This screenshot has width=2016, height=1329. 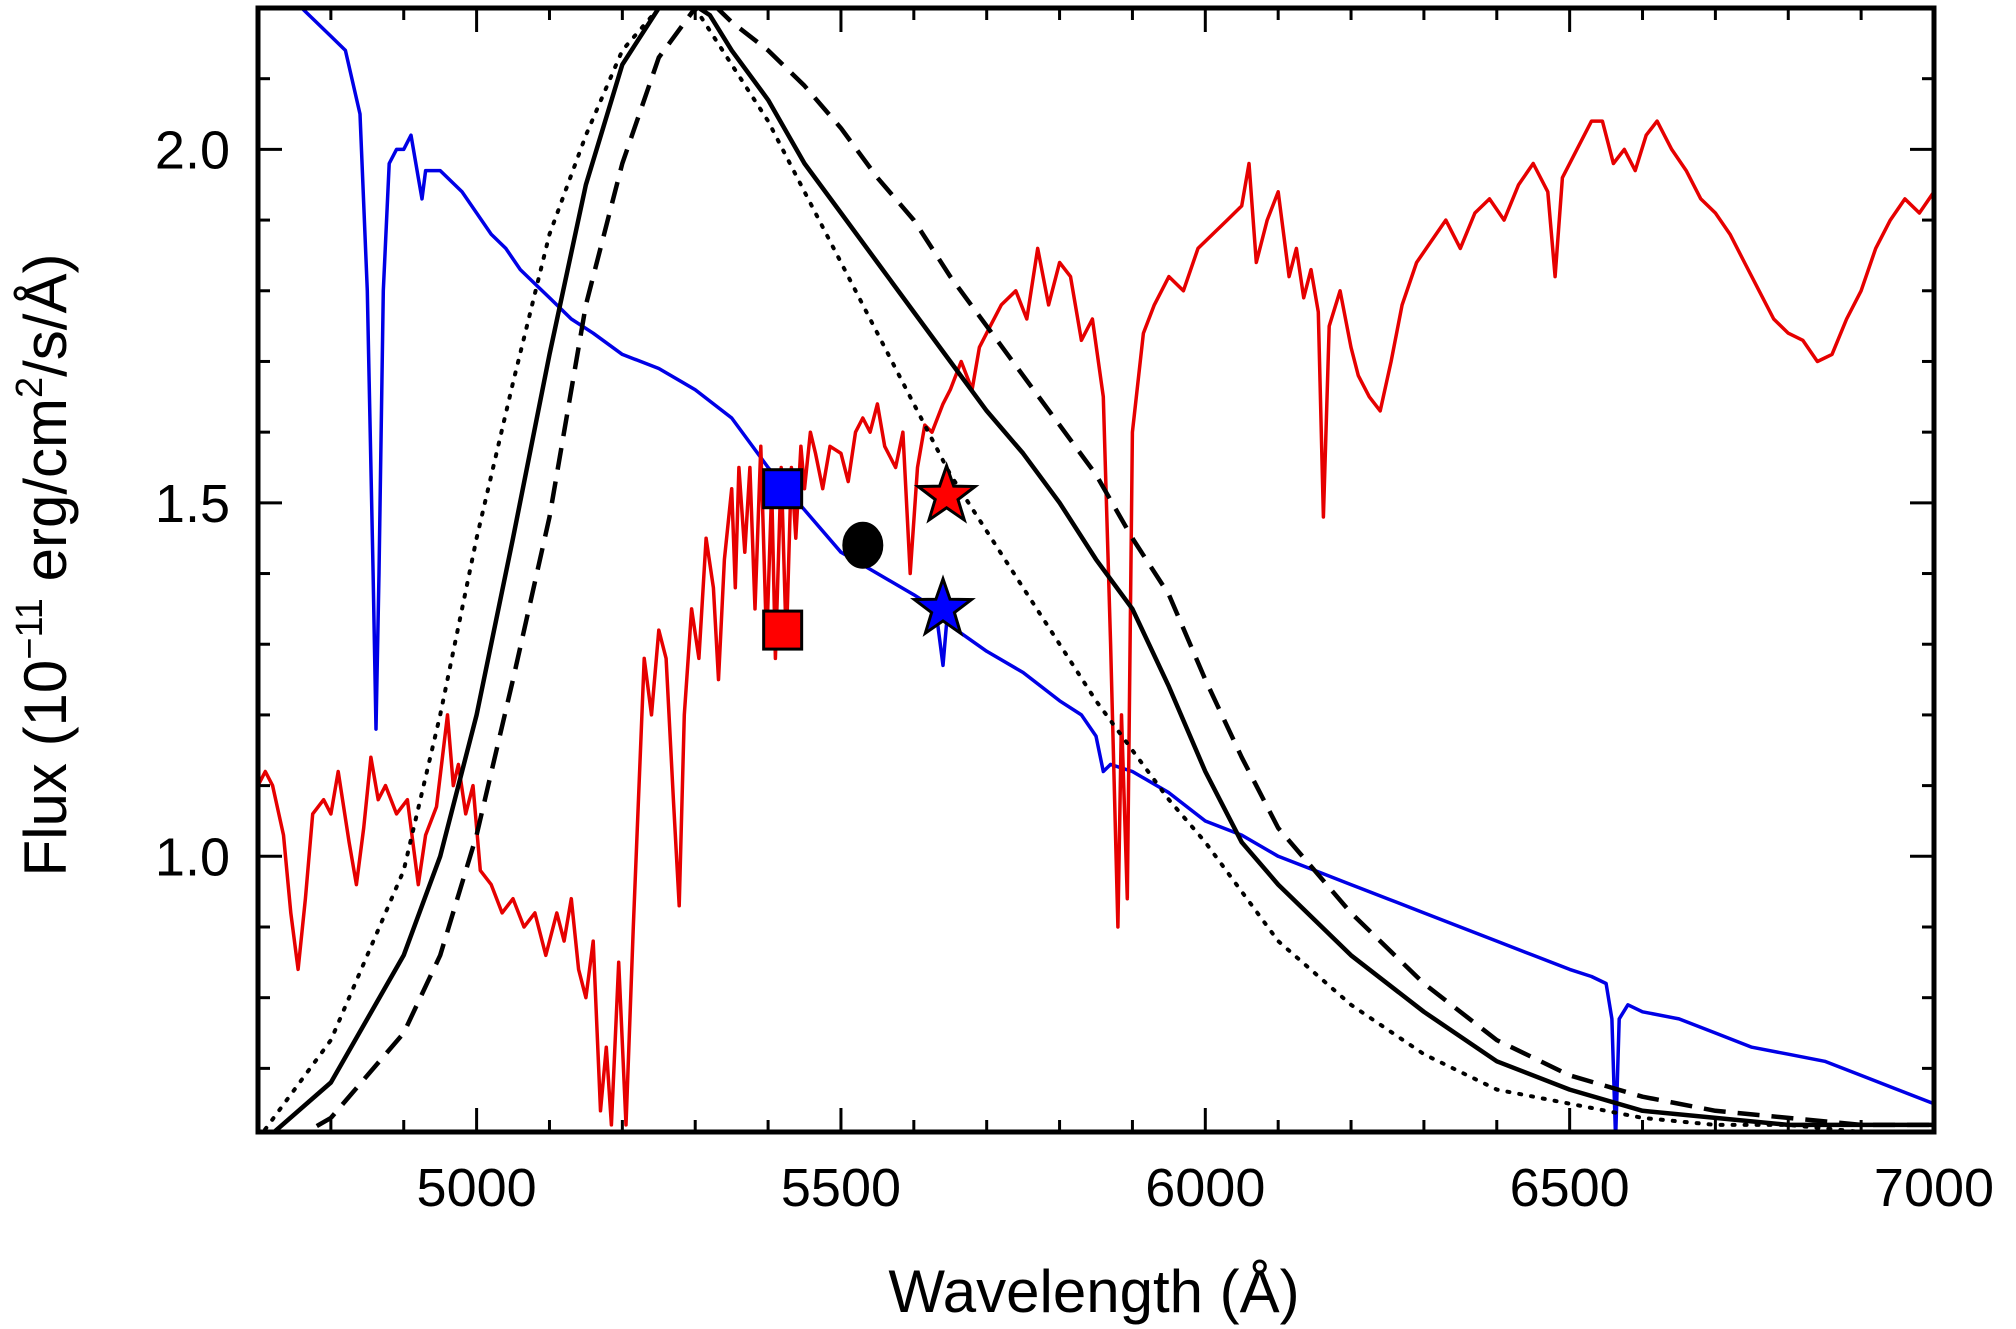 I want to click on x-tick-label: 5000, so click(x=477, y=1188).